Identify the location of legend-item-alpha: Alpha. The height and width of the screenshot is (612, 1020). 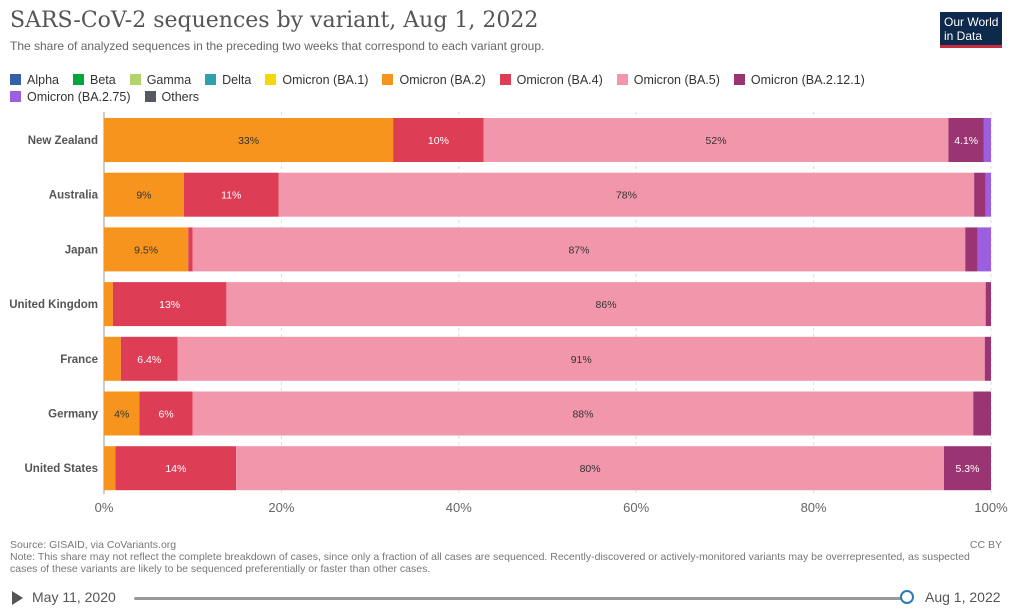
(34, 79).